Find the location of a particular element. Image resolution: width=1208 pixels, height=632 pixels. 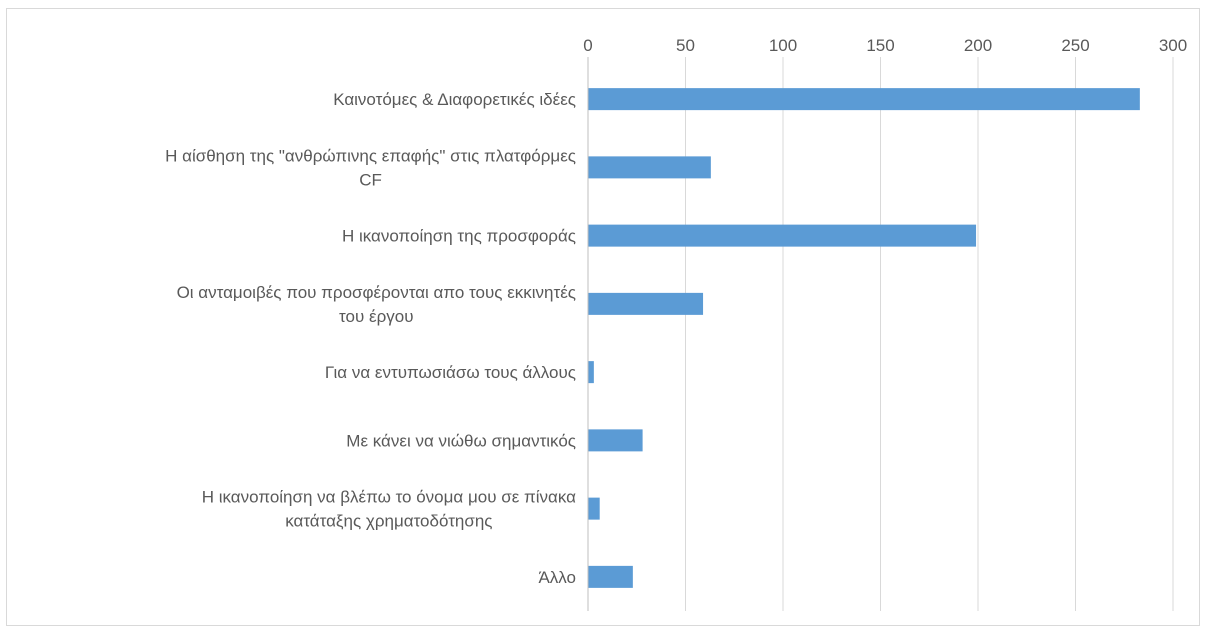

category-label-line: Καινοτόμες & Διαφορετικές ιδέες is located at coordinates (454, 99).